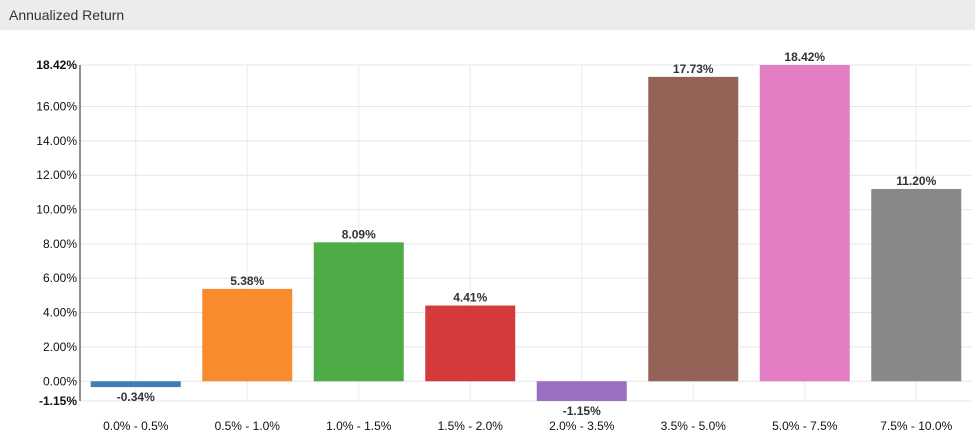  What do you see at coordinates (582, 426) in the screenshot?
I see `x-tick-label: 2.0% - 3.5%` at bounding box center [582, 426].